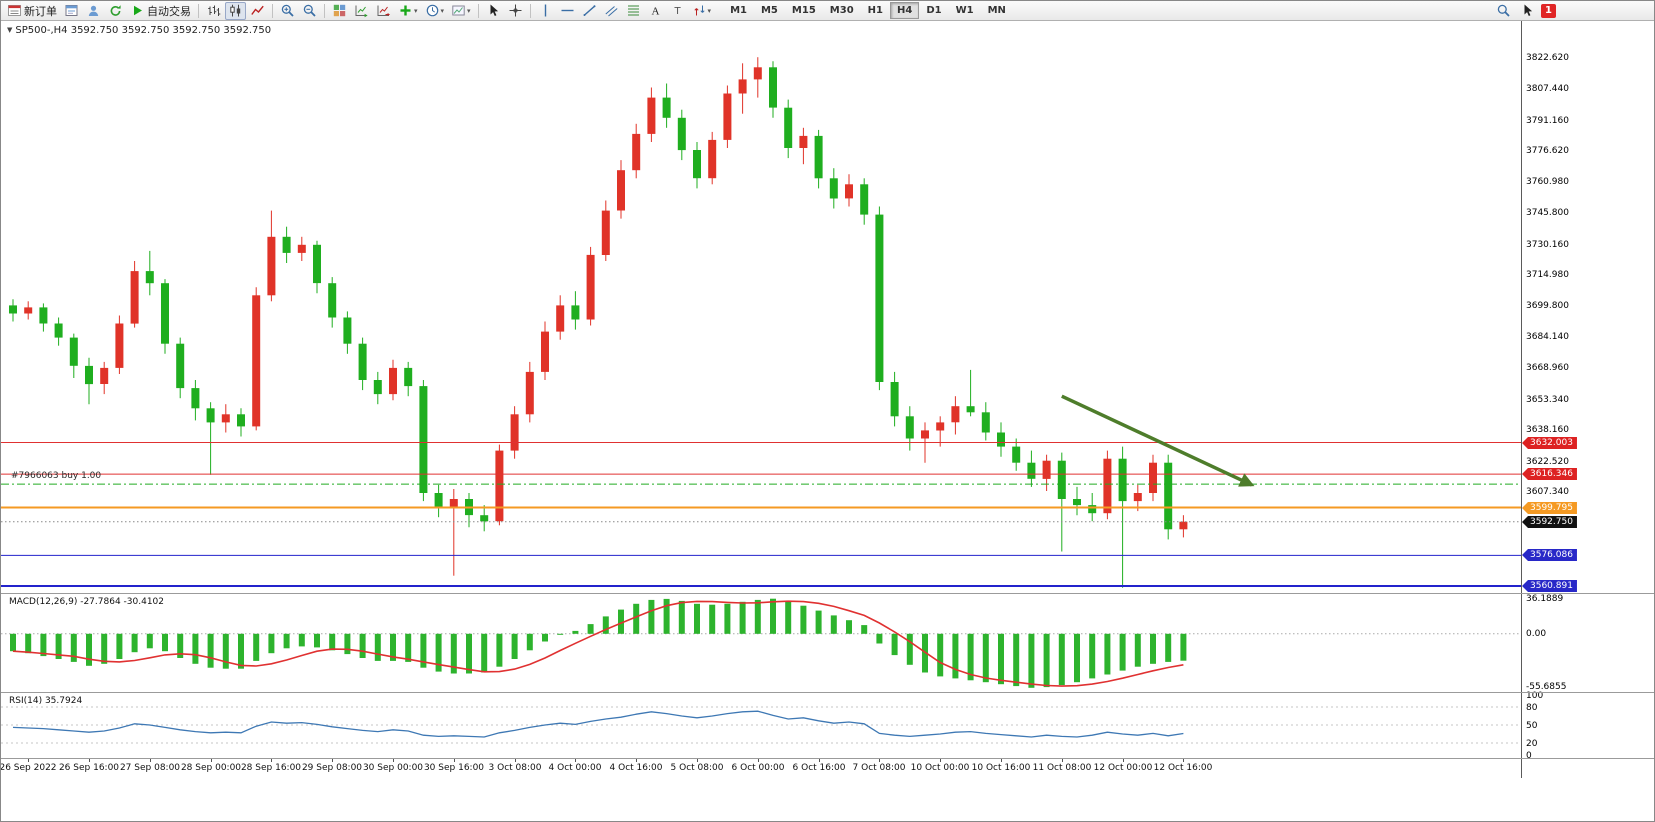  I want to click on text-icon: A, so click(655, 10).